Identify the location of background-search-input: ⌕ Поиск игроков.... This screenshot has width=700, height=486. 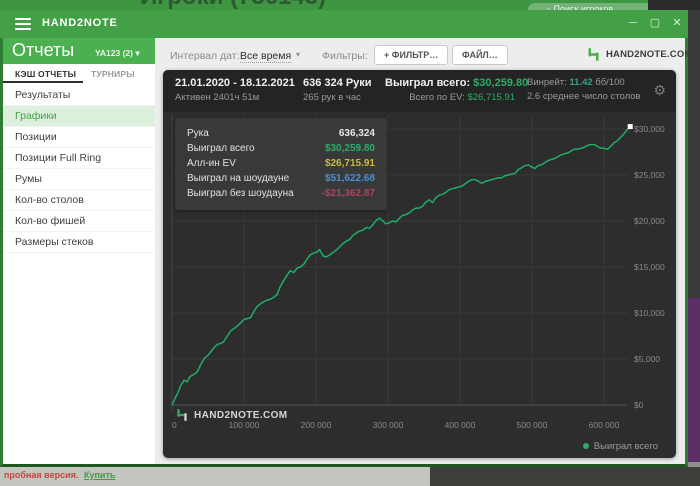
(603, 6).